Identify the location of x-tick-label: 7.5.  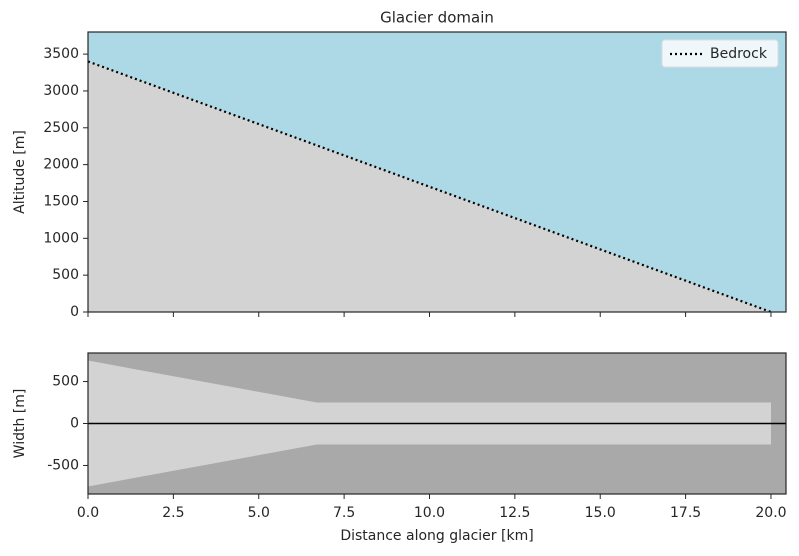
(344, 513).